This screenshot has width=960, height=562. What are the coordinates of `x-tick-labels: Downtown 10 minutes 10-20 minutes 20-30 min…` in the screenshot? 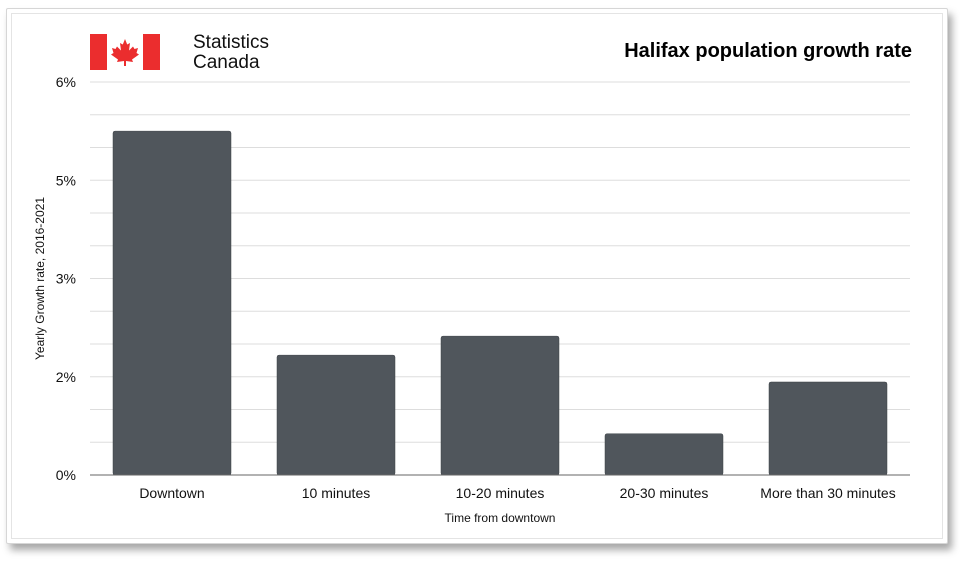 It's located at (517, 493).